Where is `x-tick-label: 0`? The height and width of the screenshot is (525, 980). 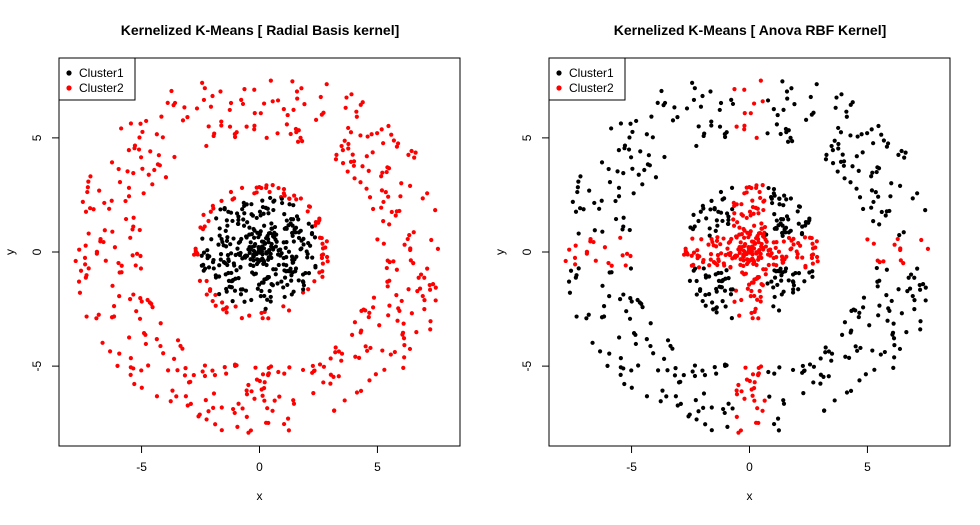 x-tick-label: 0 is located at coordinates (259, 467).